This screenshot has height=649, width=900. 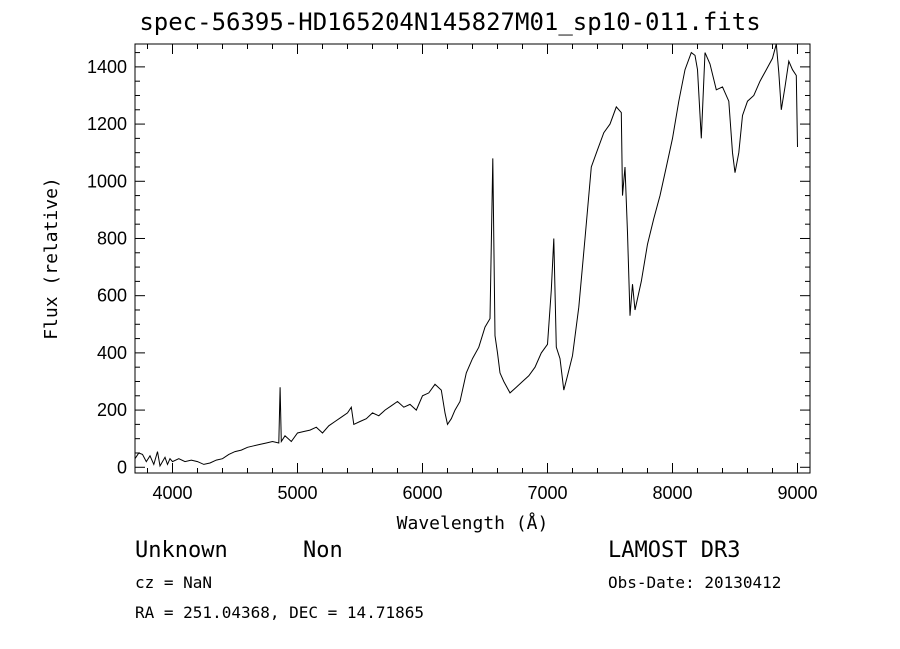 I want to click on y-tick-label: 400, so click(x=112, y=353).